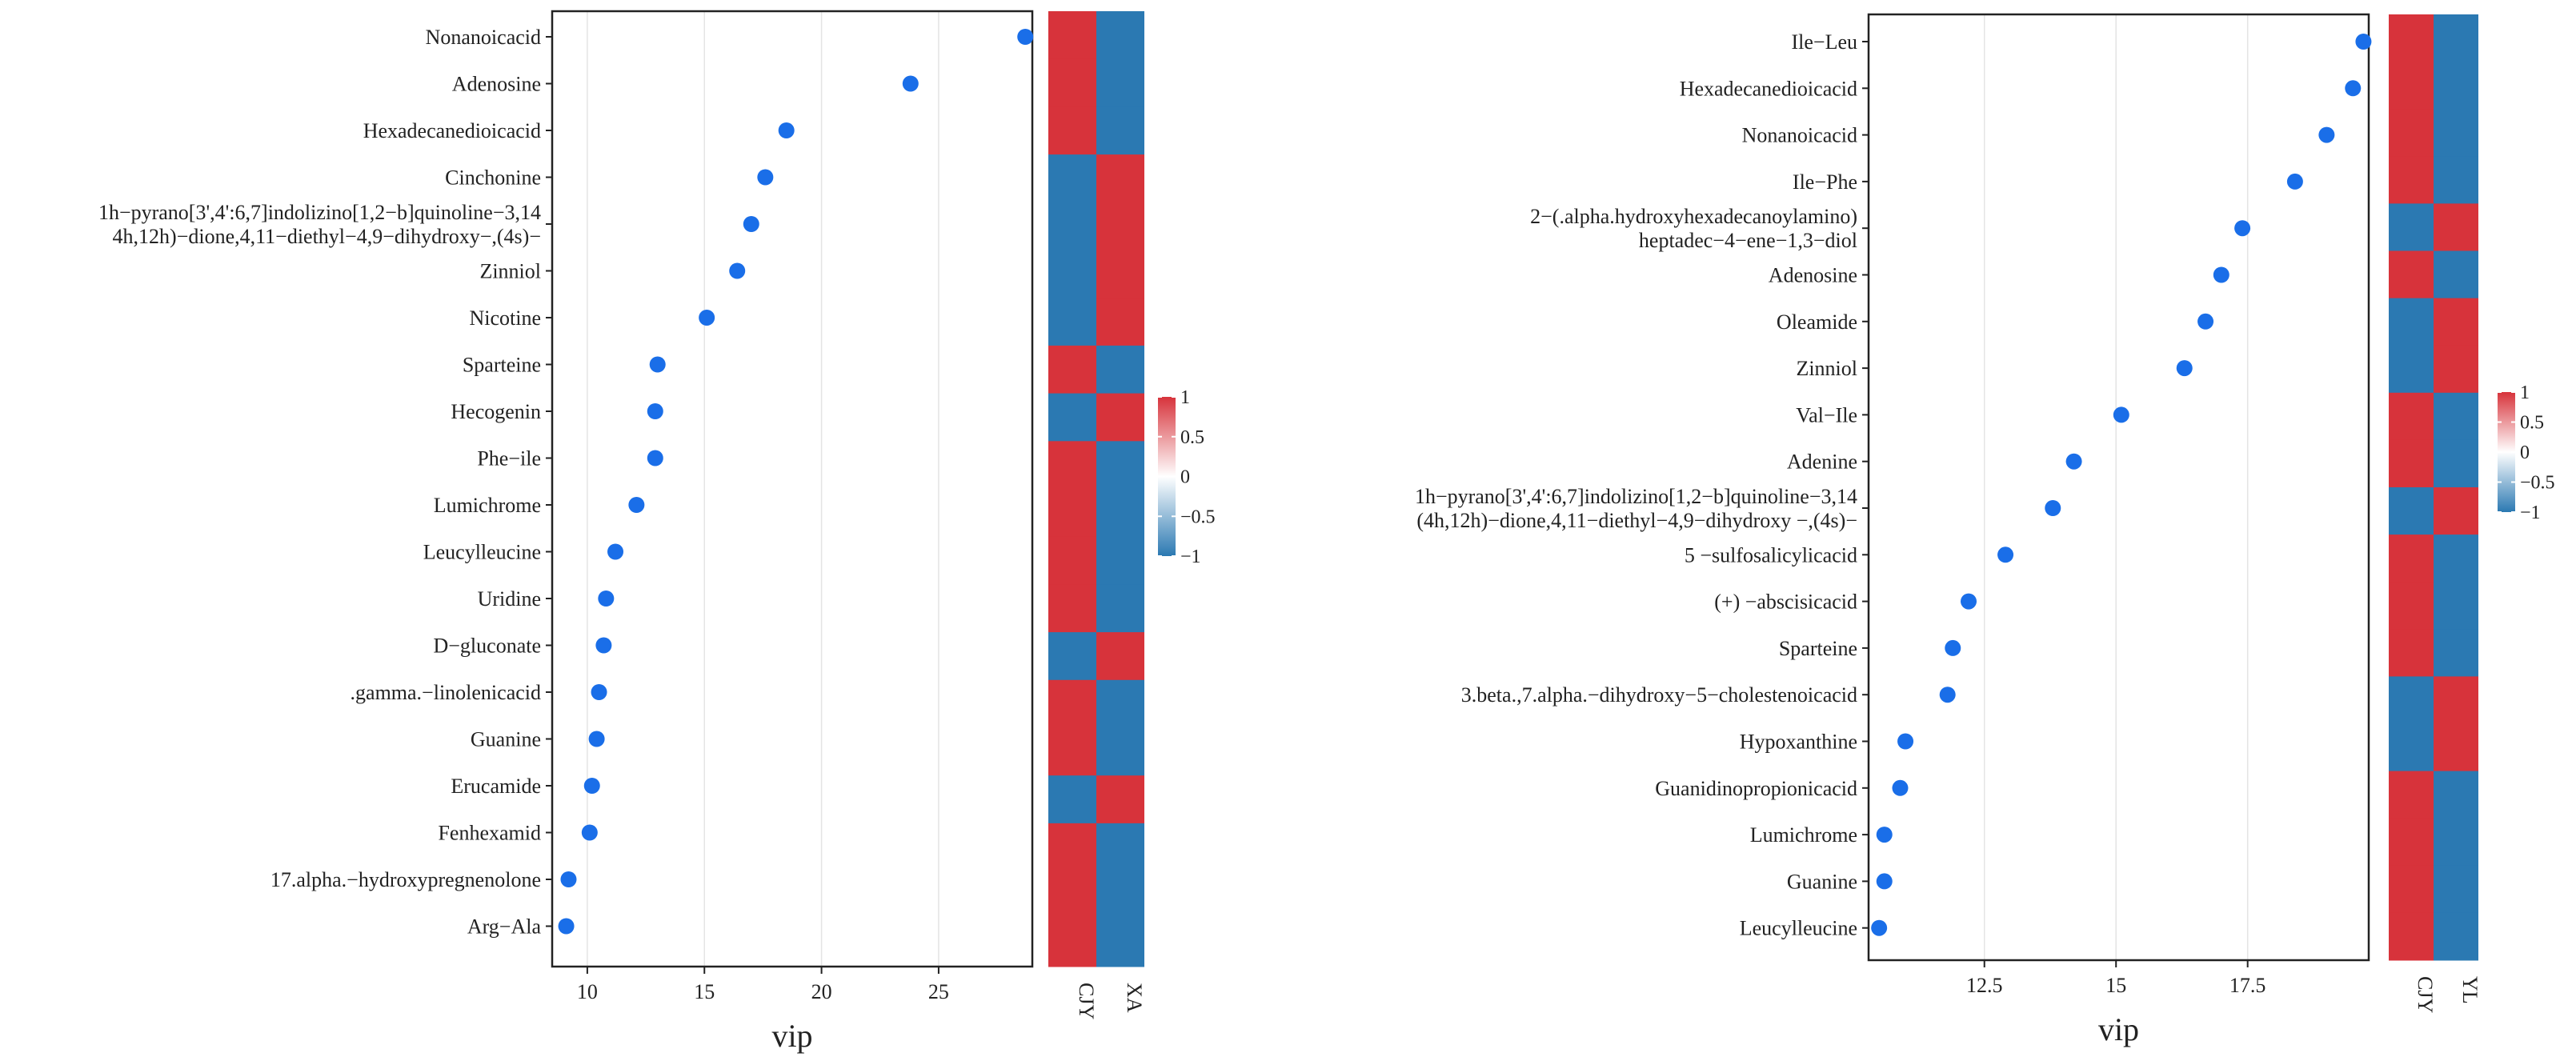  What do you see at coordinates (1768, 88) in the screenshot?
I see `y-tick-label: Hexadecanedioicacid` at bounding box center [1768, 88].